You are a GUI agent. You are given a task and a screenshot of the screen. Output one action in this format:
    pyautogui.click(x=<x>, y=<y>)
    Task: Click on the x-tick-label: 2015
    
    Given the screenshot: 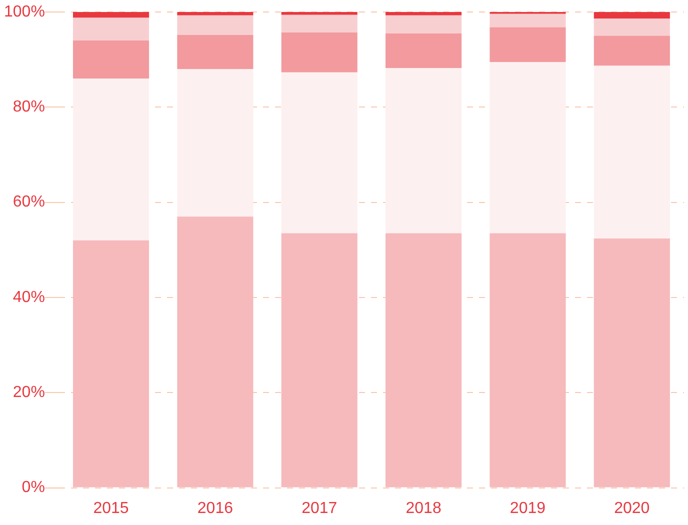 What is the action you would take?
    pyautogui.click(x=111, y=508)
    